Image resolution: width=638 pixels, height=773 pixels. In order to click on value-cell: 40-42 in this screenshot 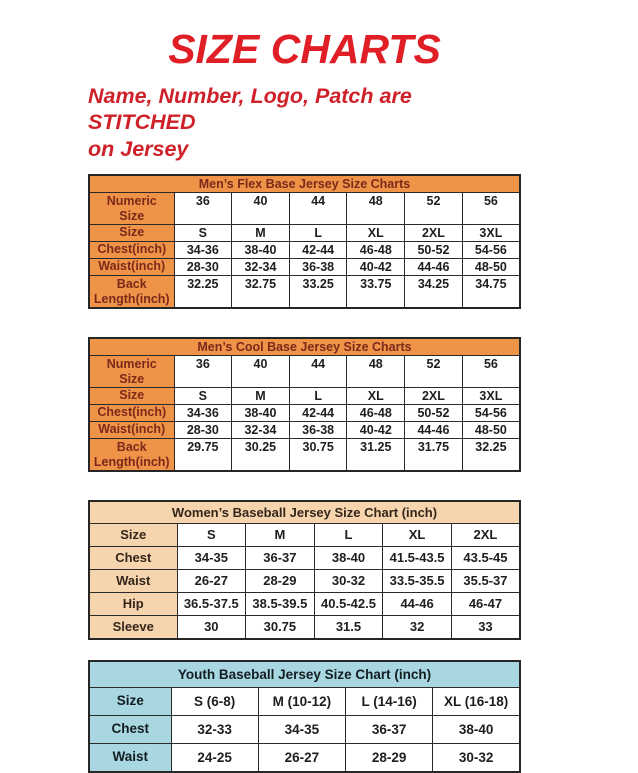, I will do `click(376, 266)`.